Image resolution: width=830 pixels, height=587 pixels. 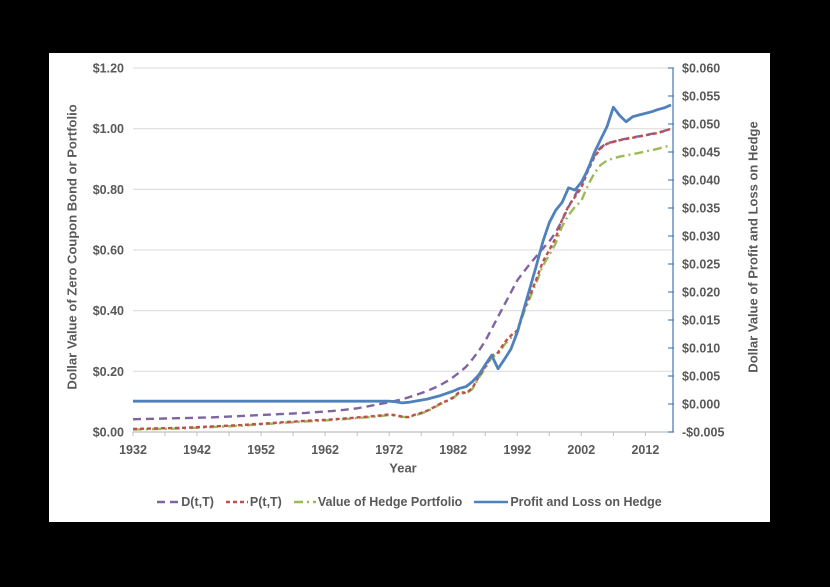 I want to click on legend-item: Profit and Loss on Hedge, so click(x=568, y=502).